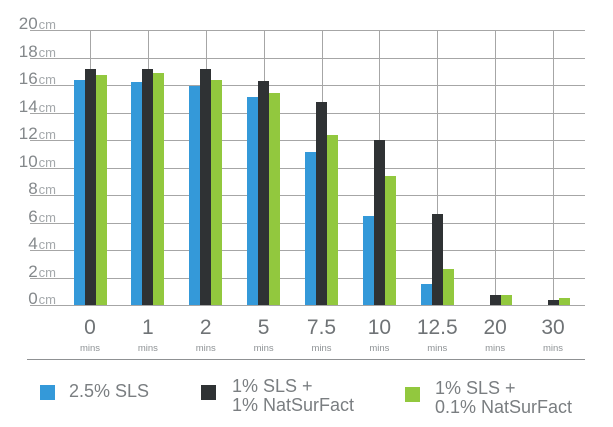  I want to click on y-axis-label: 10cm, so click(28, 161).